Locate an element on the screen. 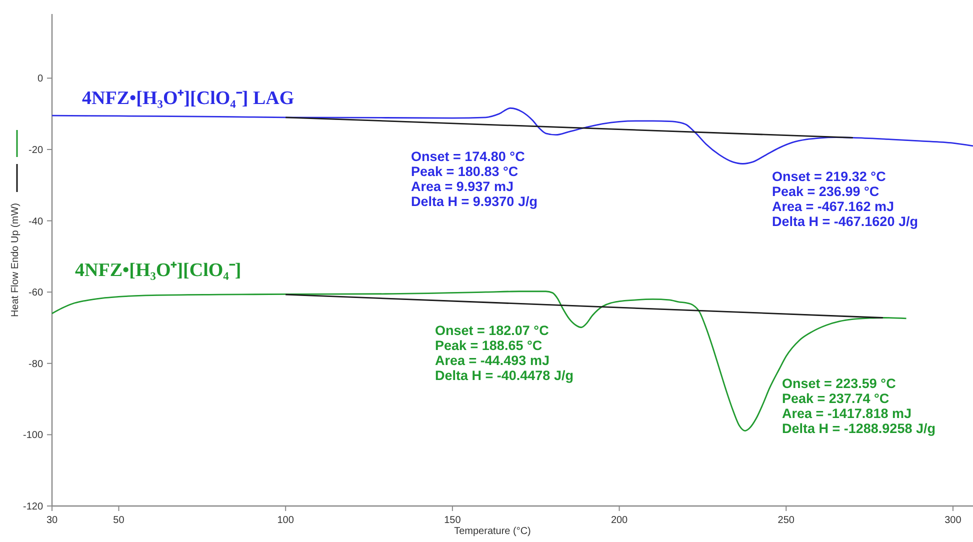  x-tick-label: 300 is located at coordinates (953, 520).